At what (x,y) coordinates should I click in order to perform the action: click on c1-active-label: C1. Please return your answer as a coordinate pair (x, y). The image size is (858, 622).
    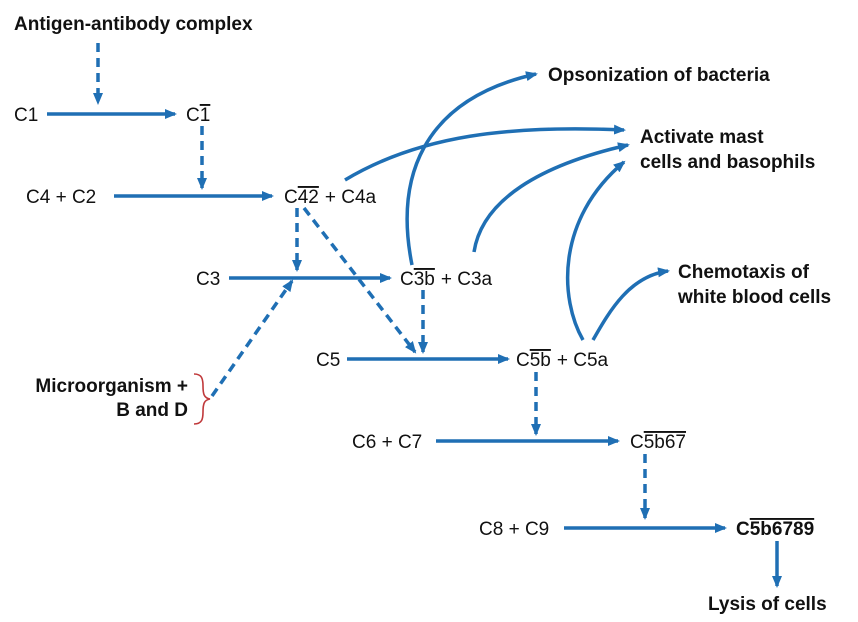
    Looking at the image, I should click on (198, 115).